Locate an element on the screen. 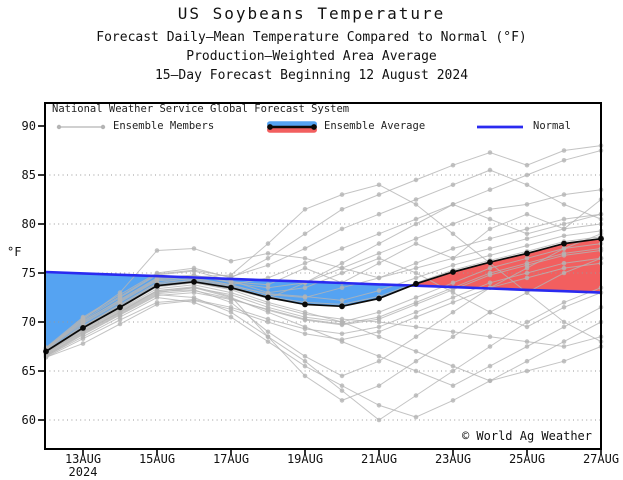  x-tick-label-23AUG: 23AUG is located at coordinates (453, 459).